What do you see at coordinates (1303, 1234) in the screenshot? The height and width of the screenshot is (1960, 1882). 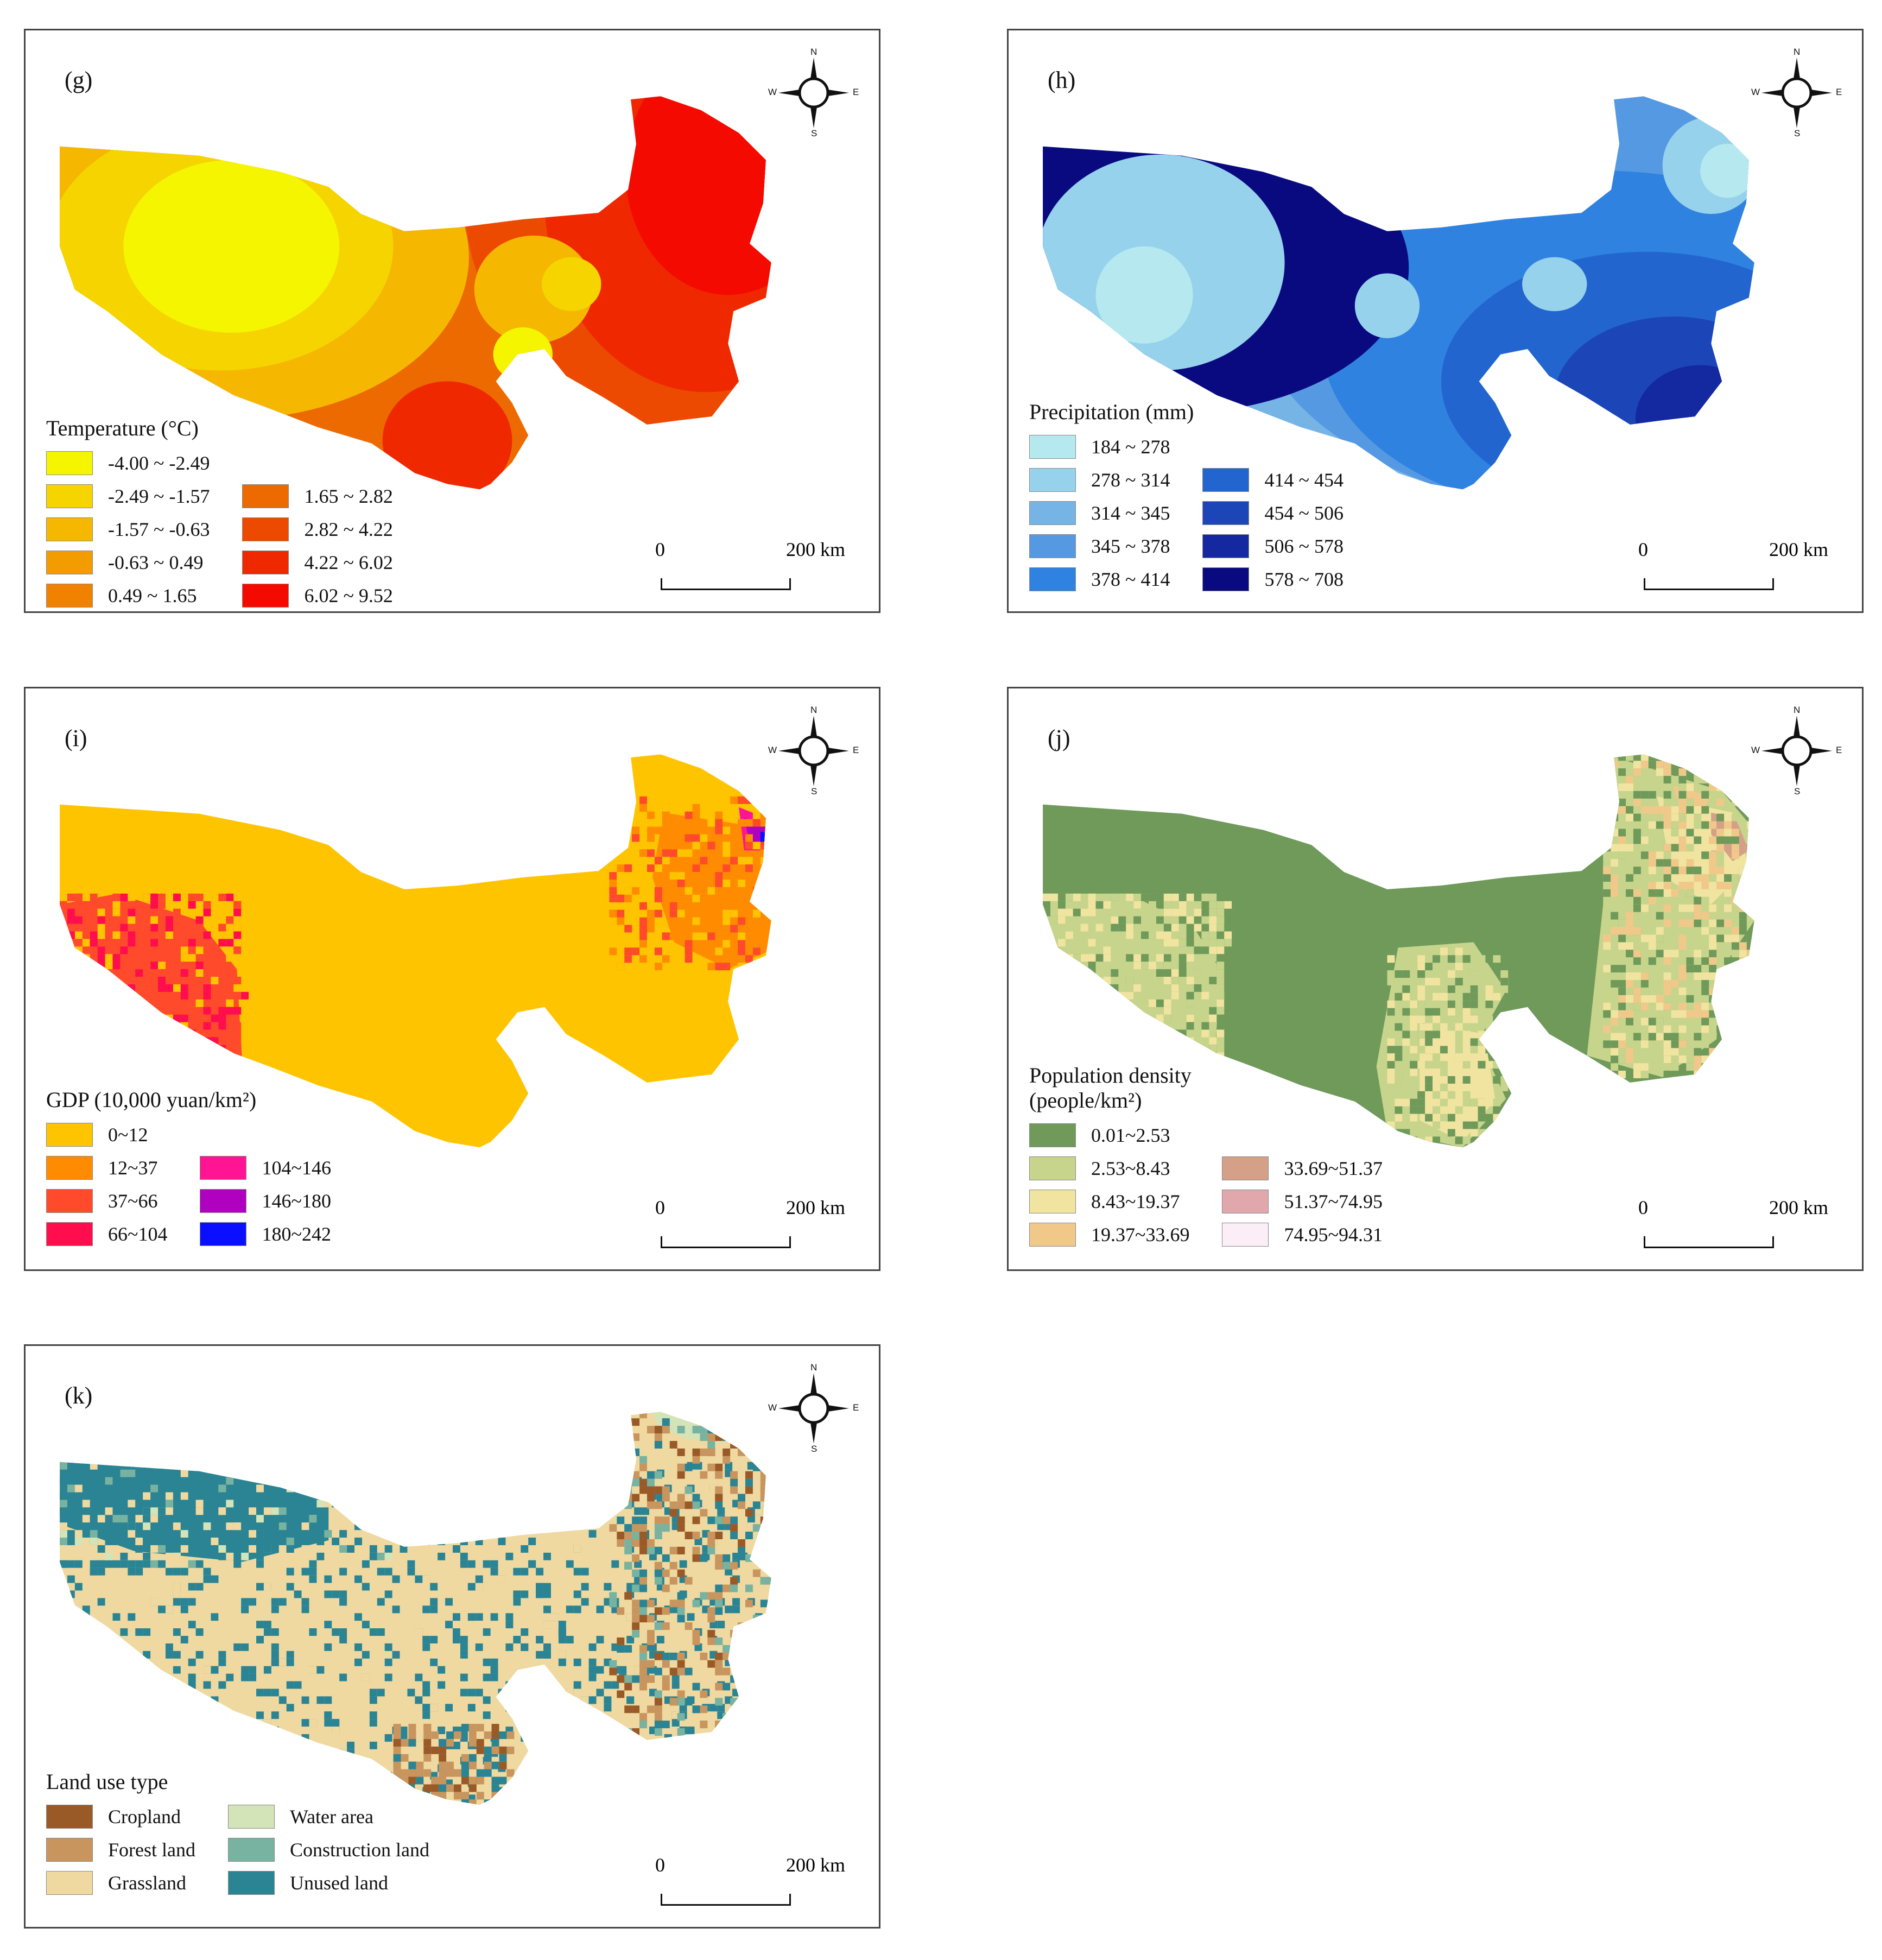 I see `legend-item: 74.95~94.31` at bounding box center [1303, 1234].